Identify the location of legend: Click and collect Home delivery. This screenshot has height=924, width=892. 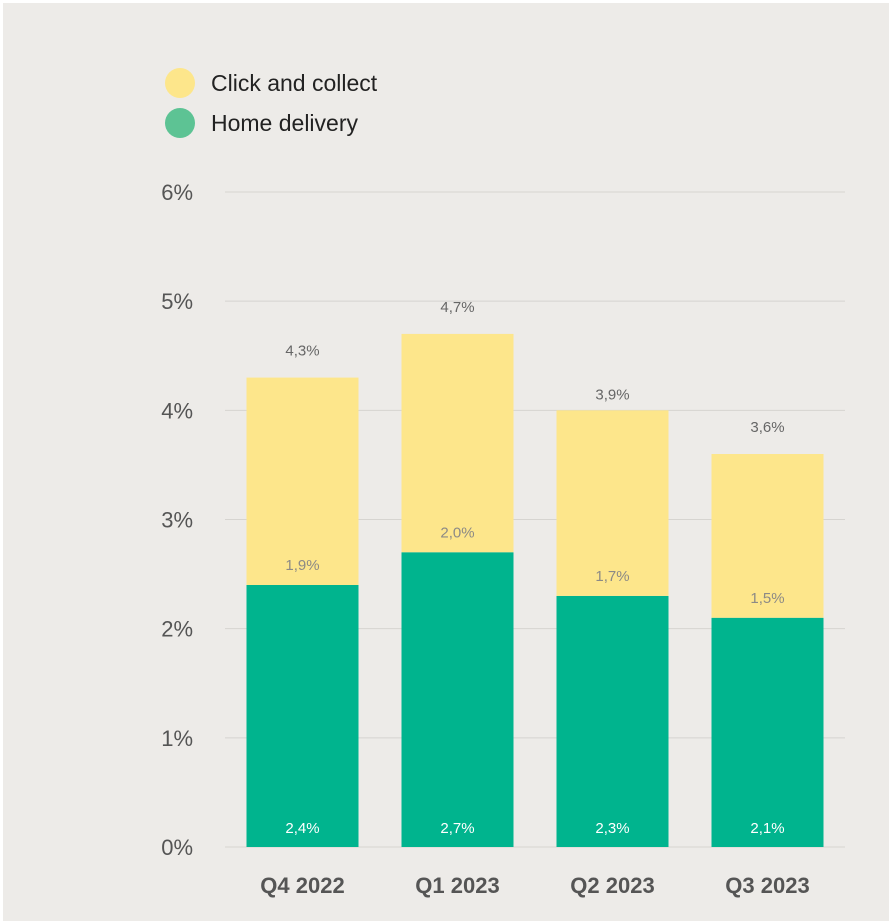
(271, 103).